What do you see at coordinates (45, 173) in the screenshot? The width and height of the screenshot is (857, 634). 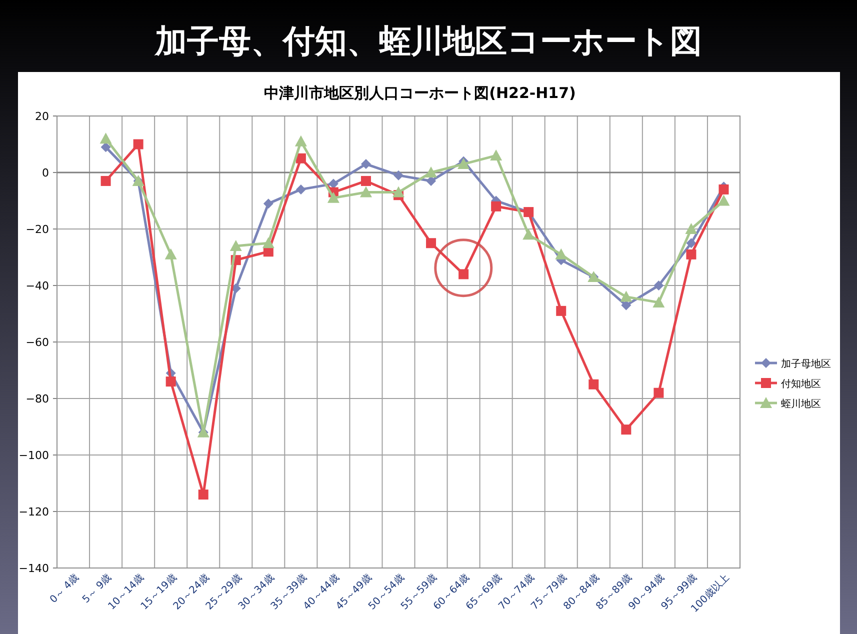 I see `y-tick-label: 0` at bounding box center [45, 173].